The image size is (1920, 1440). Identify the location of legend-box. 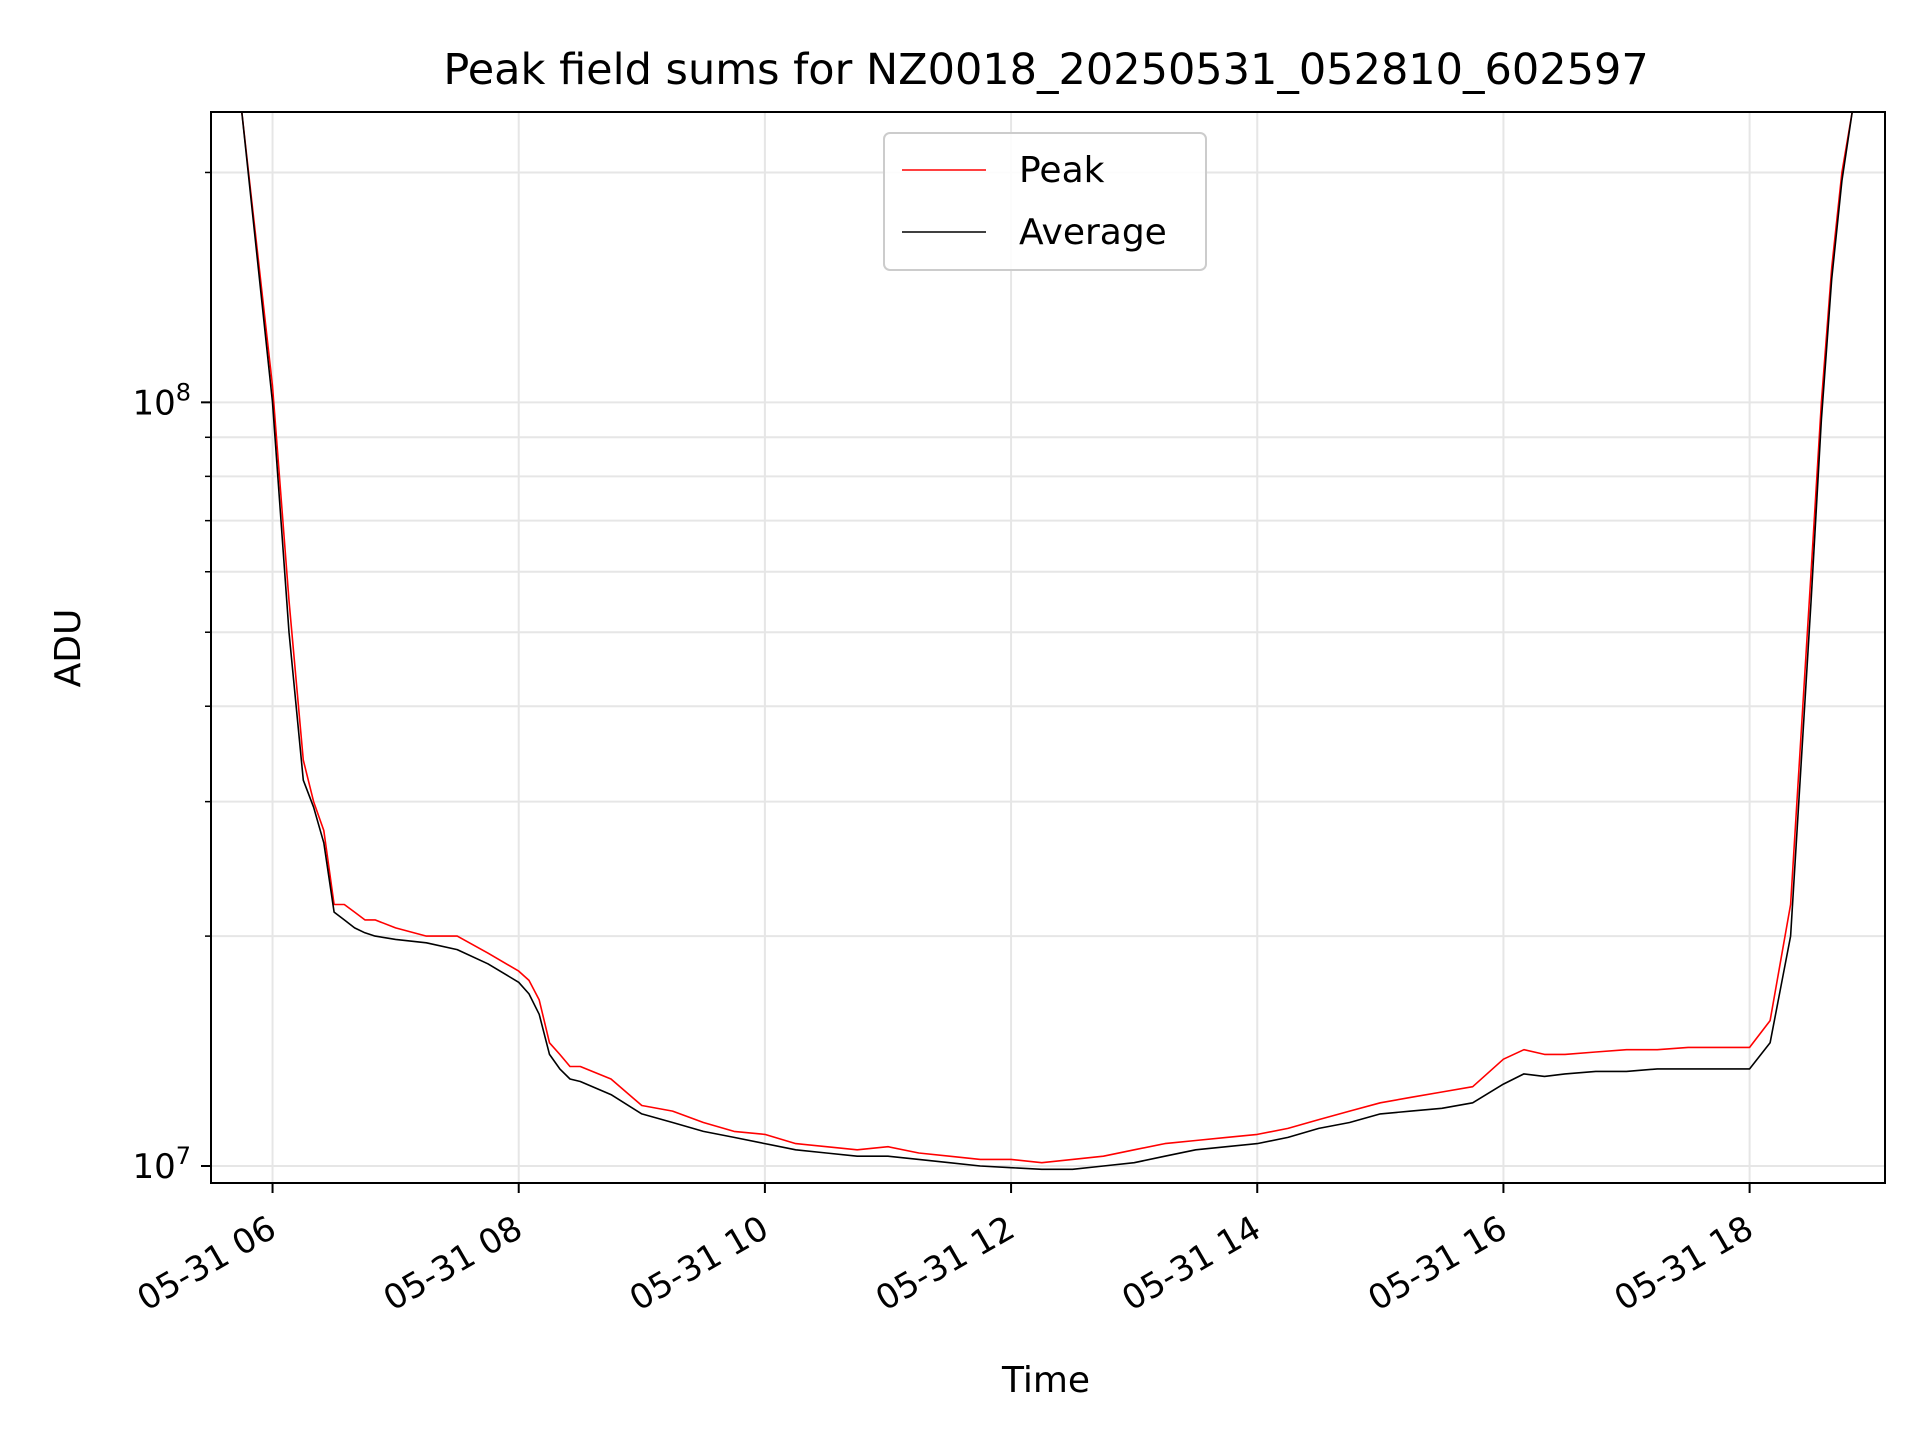
(1045, 201).